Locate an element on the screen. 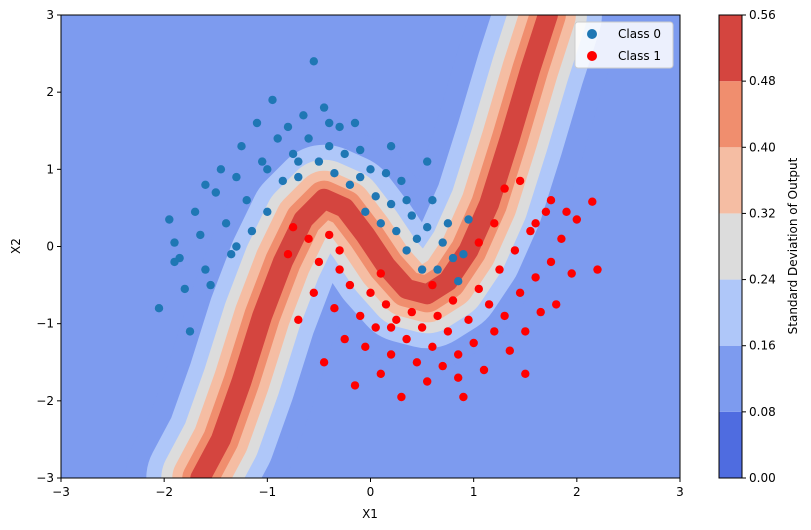 The height and width of the screenshot is (530, 811). legend: Class 0 Class 1 is located at coordinates (624, 45).